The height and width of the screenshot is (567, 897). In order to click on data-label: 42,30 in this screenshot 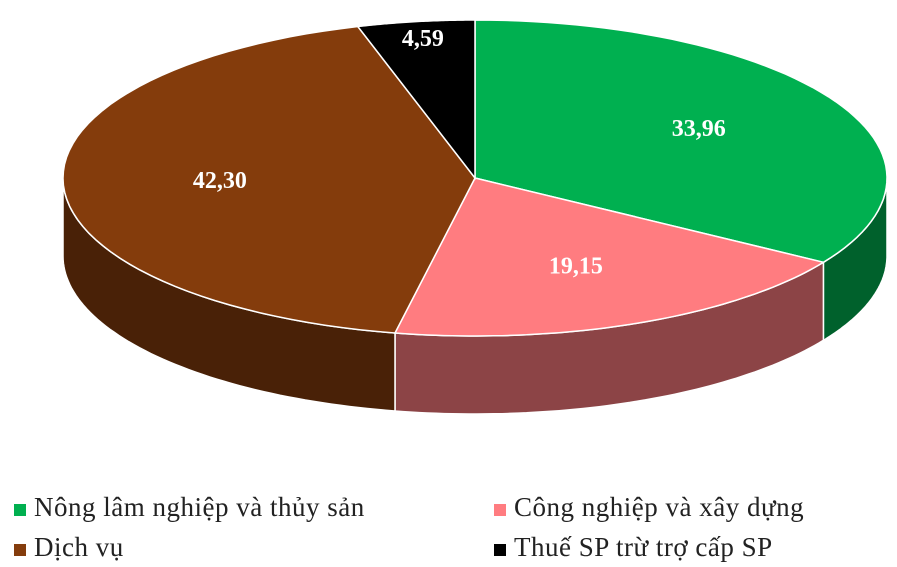, I will do `click(220, 181)`.